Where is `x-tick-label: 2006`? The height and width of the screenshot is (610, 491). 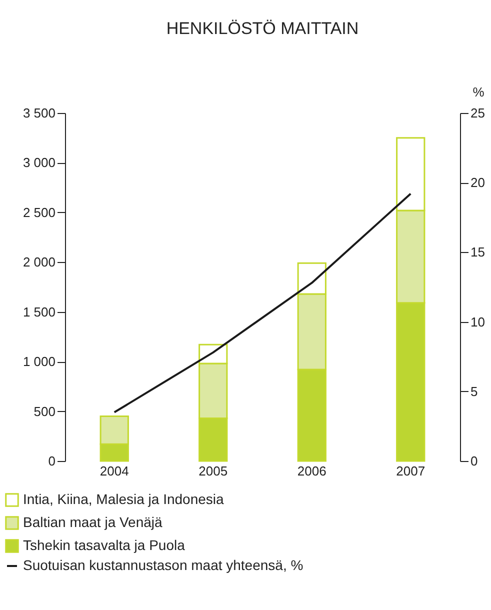 x-tick-label: 2006 is located at coordinates (311, 471).